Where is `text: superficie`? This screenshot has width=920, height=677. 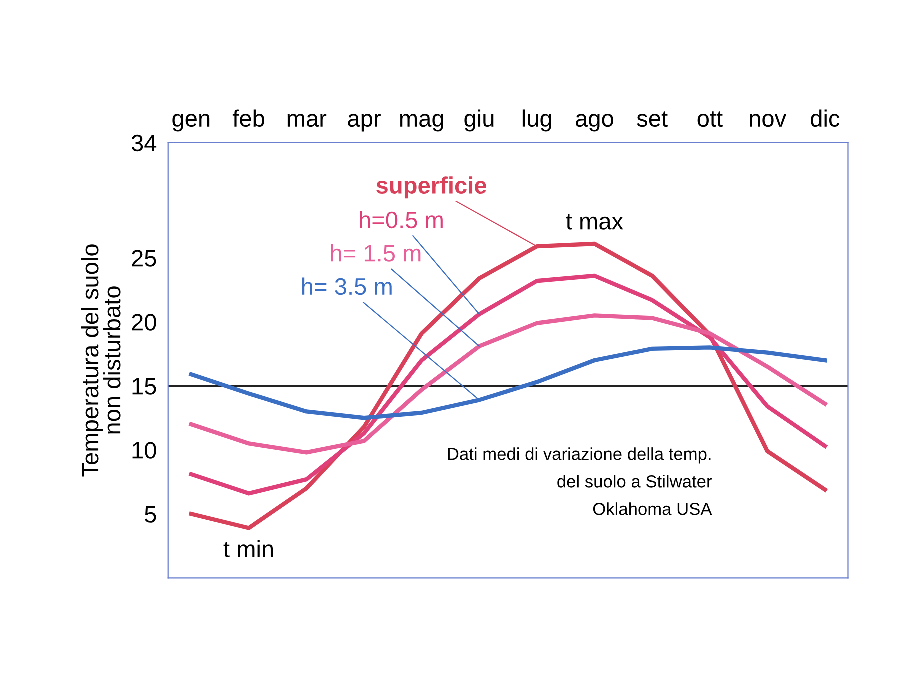 text: superficie is located at coordinates (431, 187).